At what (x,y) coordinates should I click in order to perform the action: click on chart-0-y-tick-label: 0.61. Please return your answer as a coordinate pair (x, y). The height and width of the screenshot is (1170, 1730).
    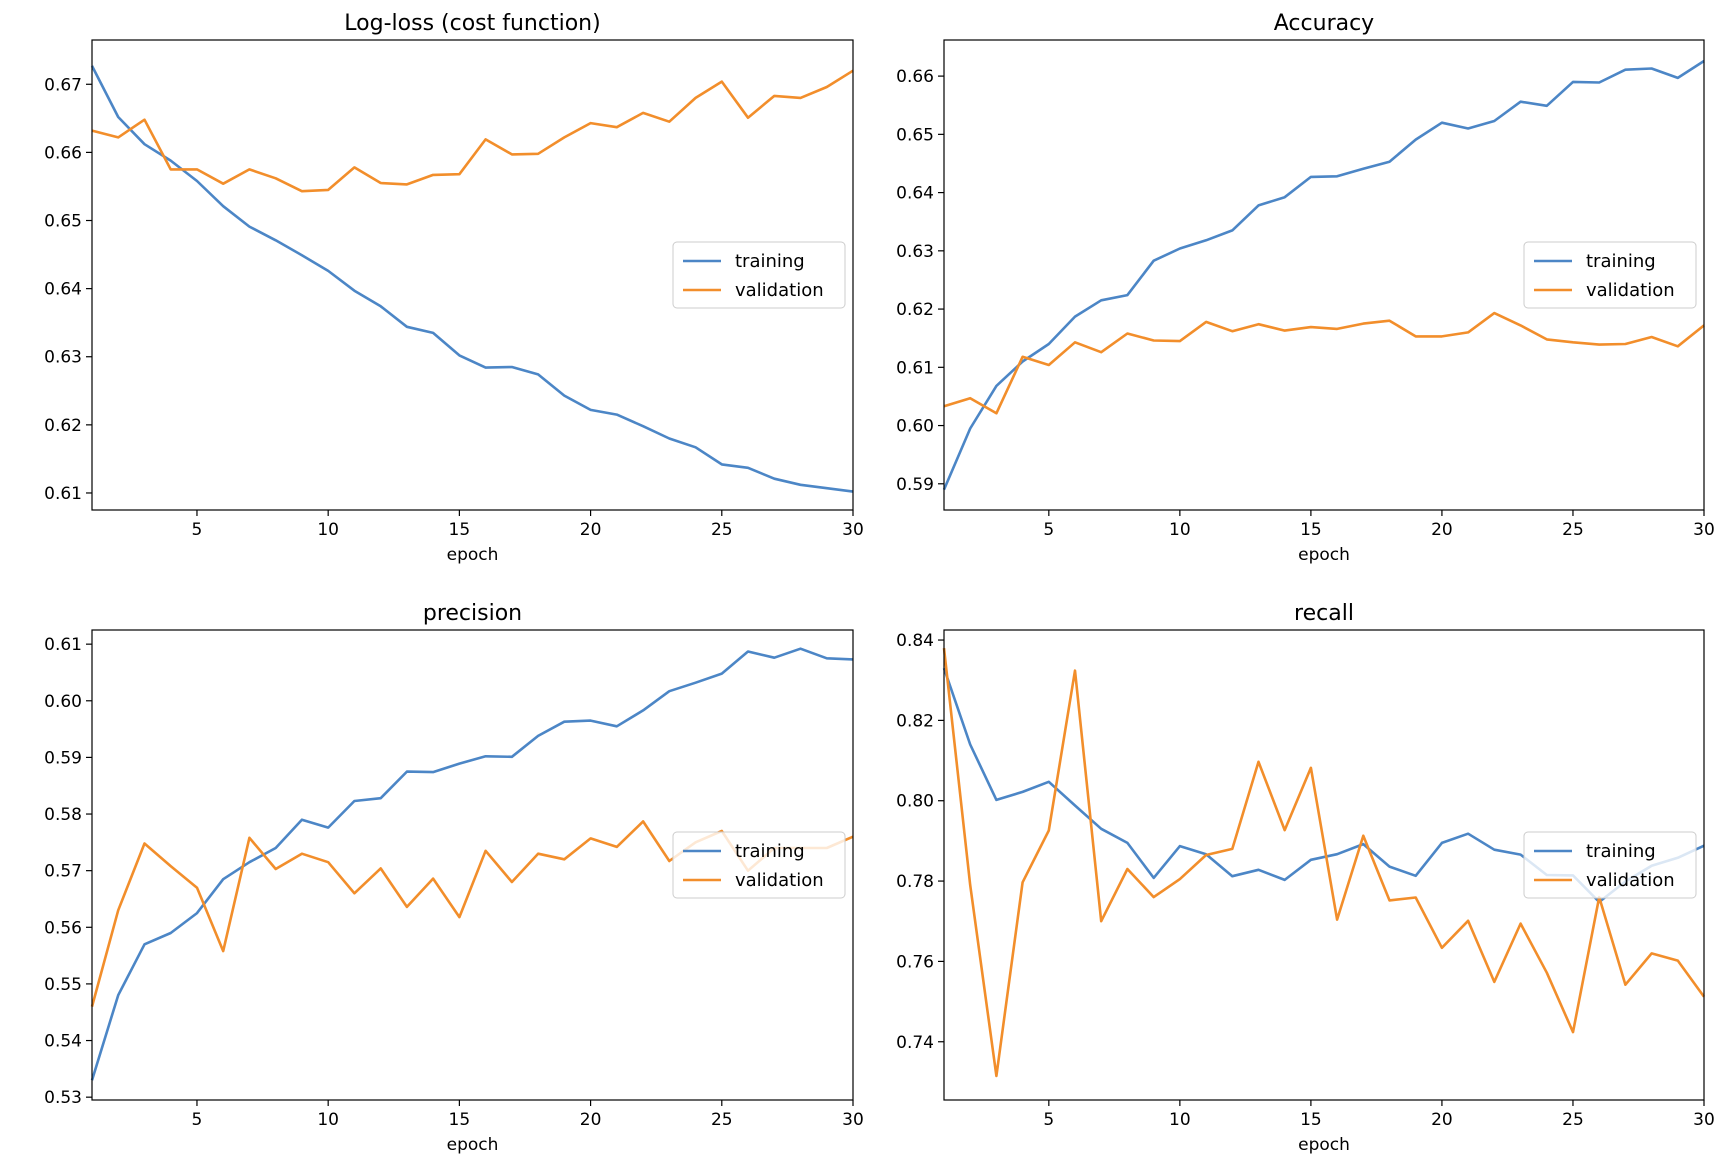
    Looking at the image, I should click on (63, 494).